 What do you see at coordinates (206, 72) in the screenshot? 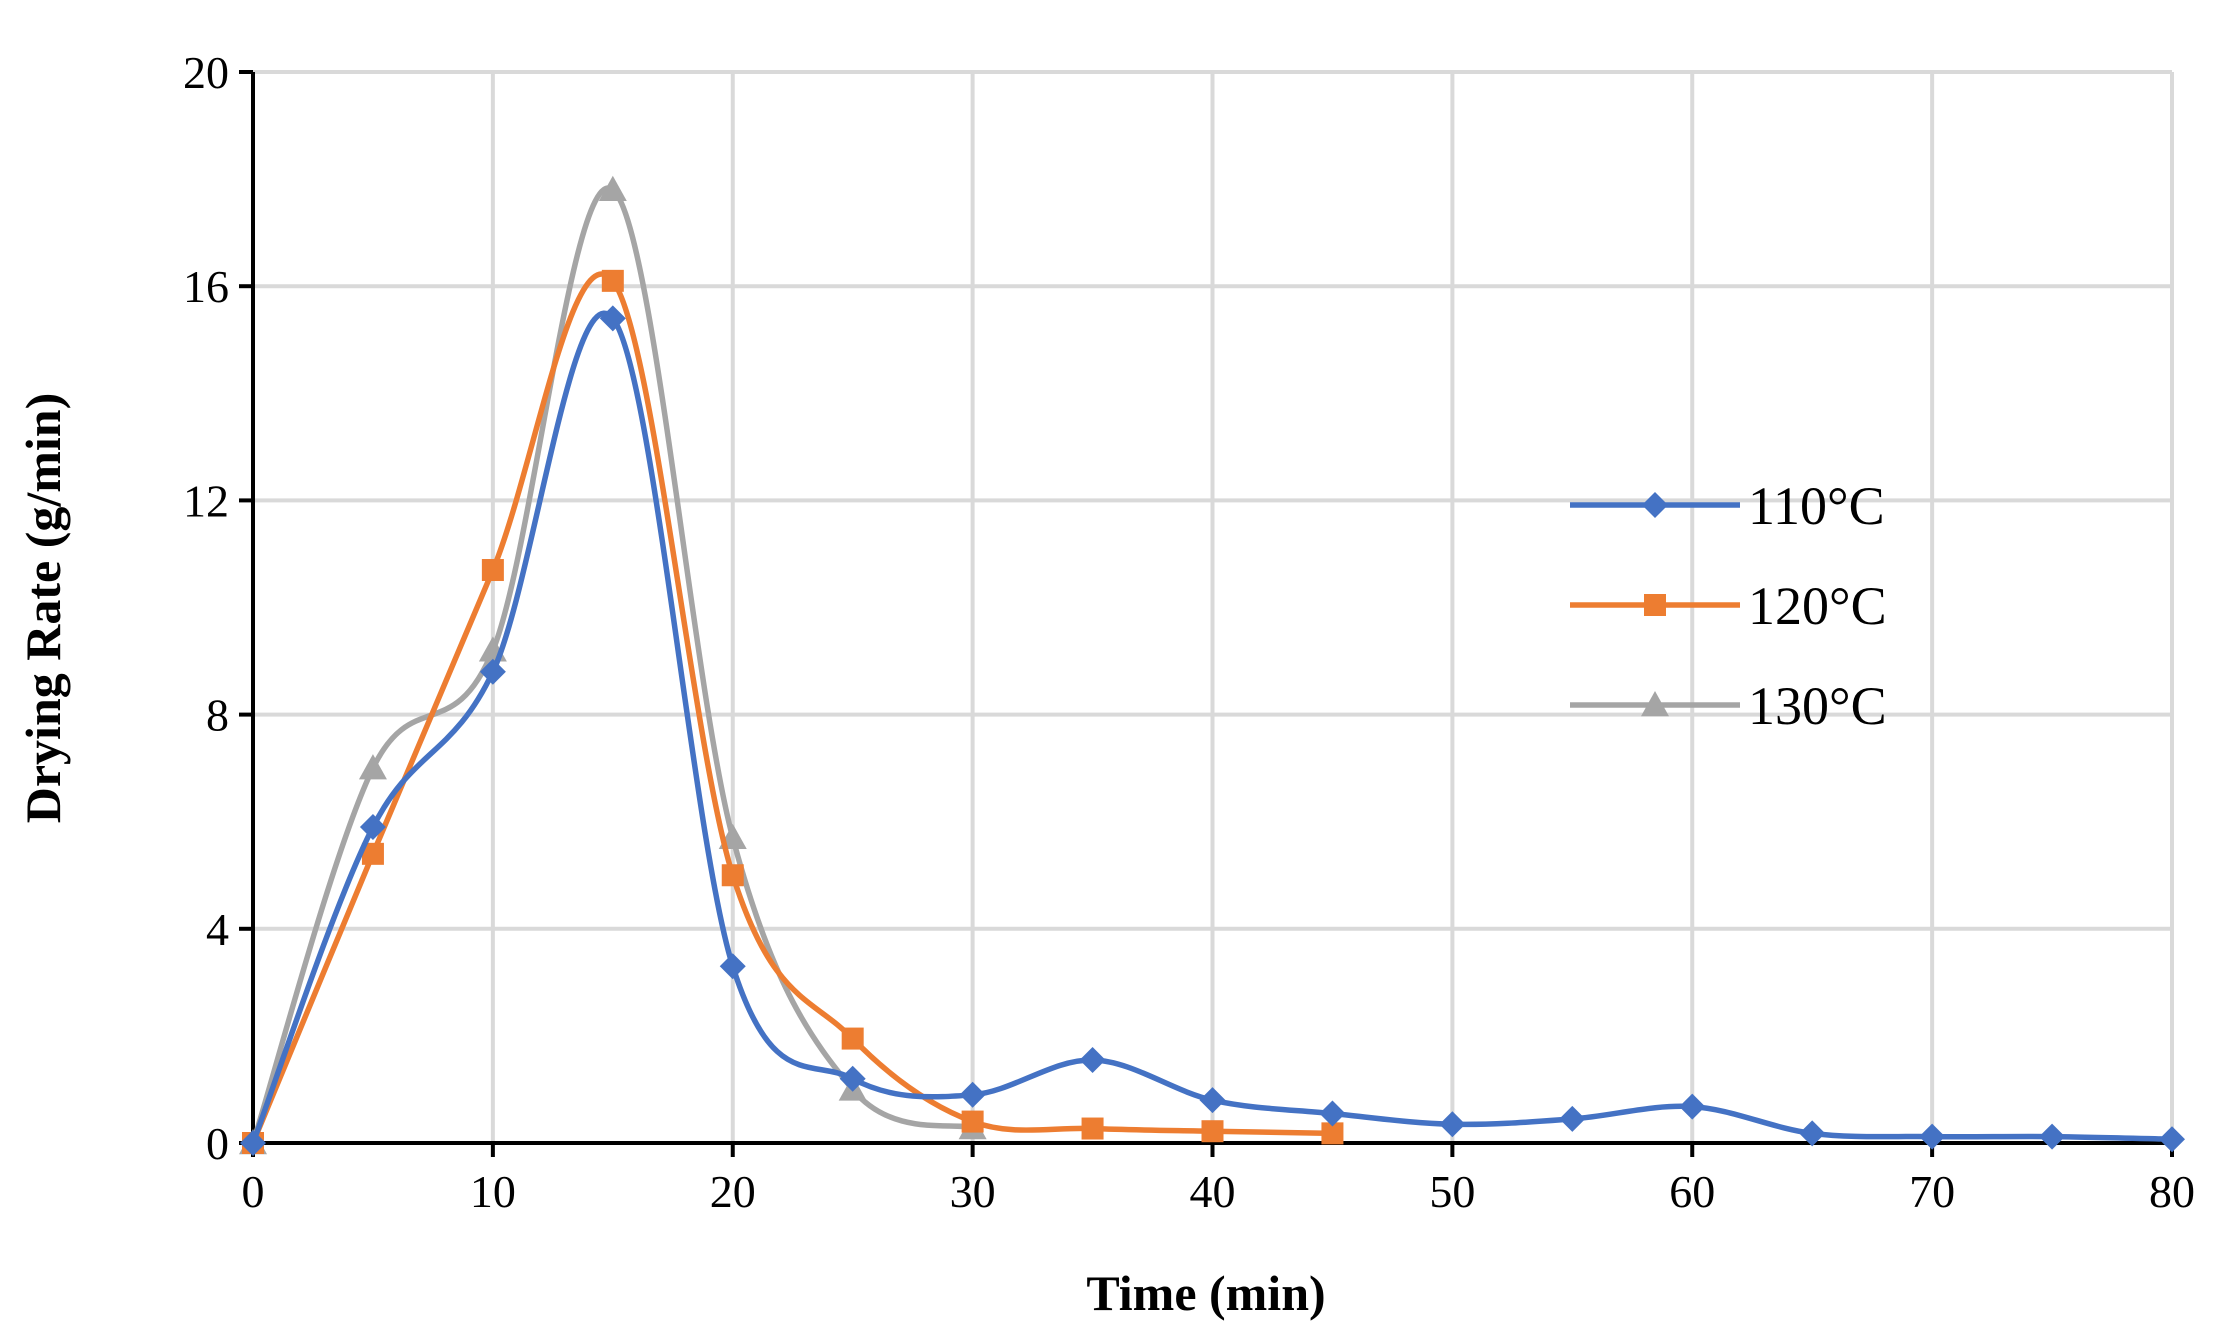
I see `y-tick-label: 20` at bounding box center [206, 72].